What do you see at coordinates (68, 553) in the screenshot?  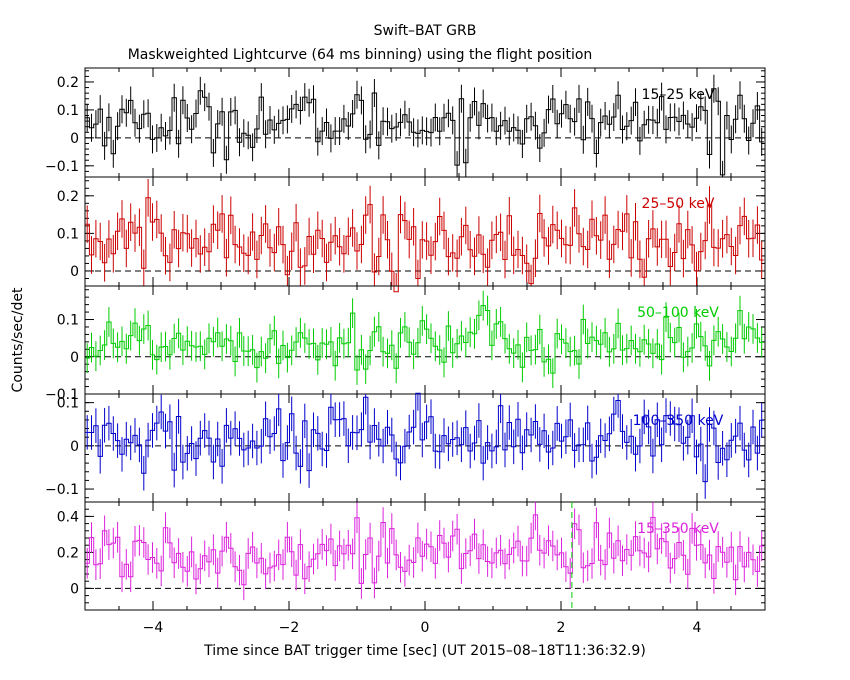 I see `y-tick-label-4-1: 0.2` at bounding box center [68, 553].